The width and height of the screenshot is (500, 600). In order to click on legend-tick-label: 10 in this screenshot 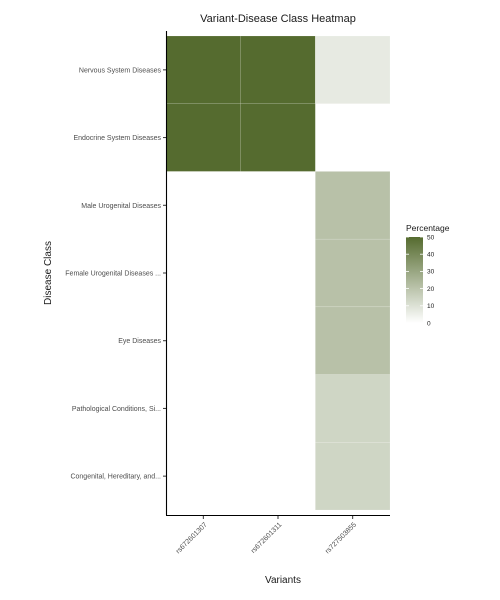, I will do `click(431, 306)`.